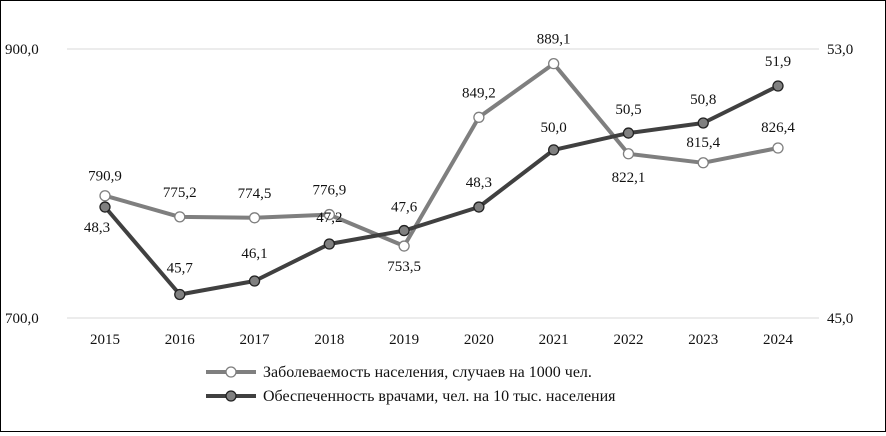 Image resolution: width=886 pixels, height=436 pixels. What do you see at coordinates (479, 207) in the screenshot?
I see `series-2-point-2020` at bounding box center [479, 207].